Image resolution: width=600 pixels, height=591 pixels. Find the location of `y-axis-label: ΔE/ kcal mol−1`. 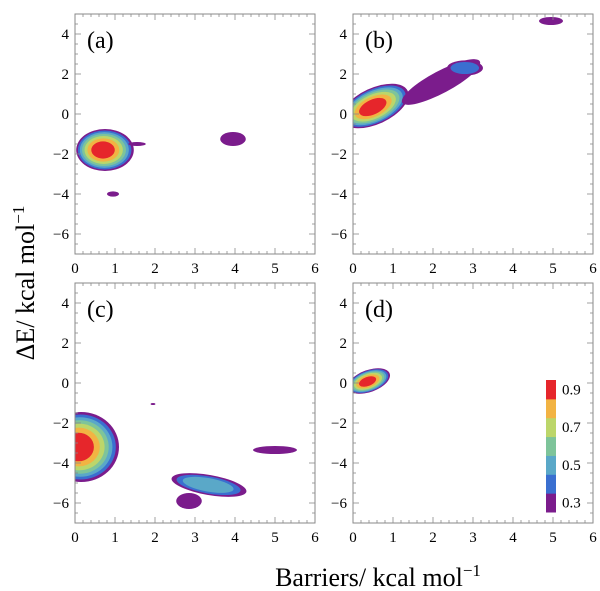

y-axis-label: ΔE/ kcal mol−1 is located at coordinates (24, 283).